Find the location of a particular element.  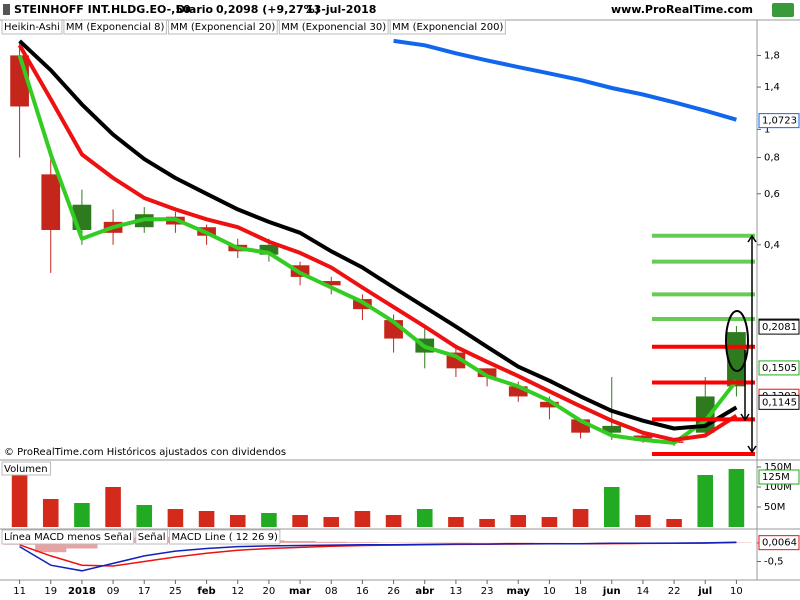

x-tick-label: 26 is located at coordinates (393, 591).